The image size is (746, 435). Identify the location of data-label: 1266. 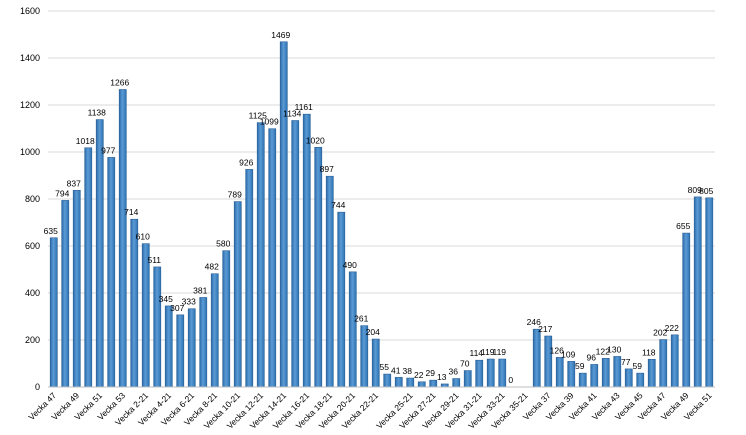
(119, 82).